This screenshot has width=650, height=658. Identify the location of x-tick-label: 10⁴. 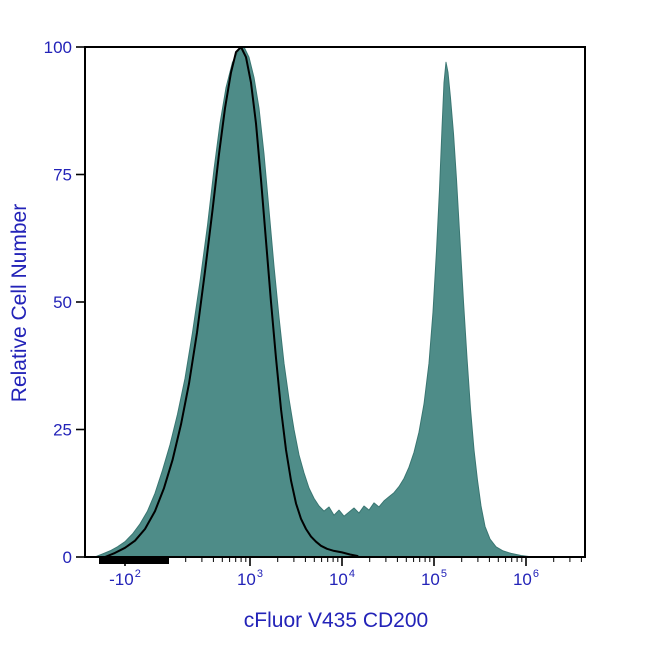
(342, 578).